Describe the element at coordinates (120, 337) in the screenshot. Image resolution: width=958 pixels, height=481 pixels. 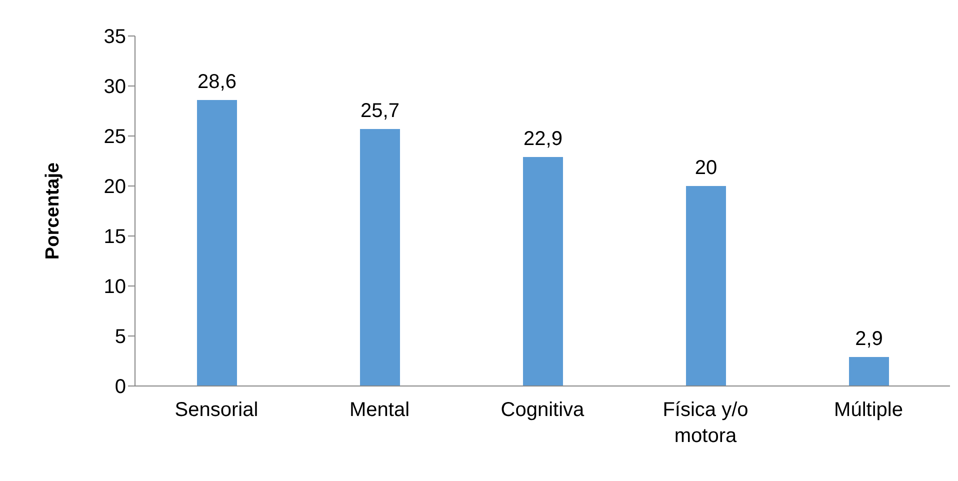
I see `y-tick-label: 5` at that location.